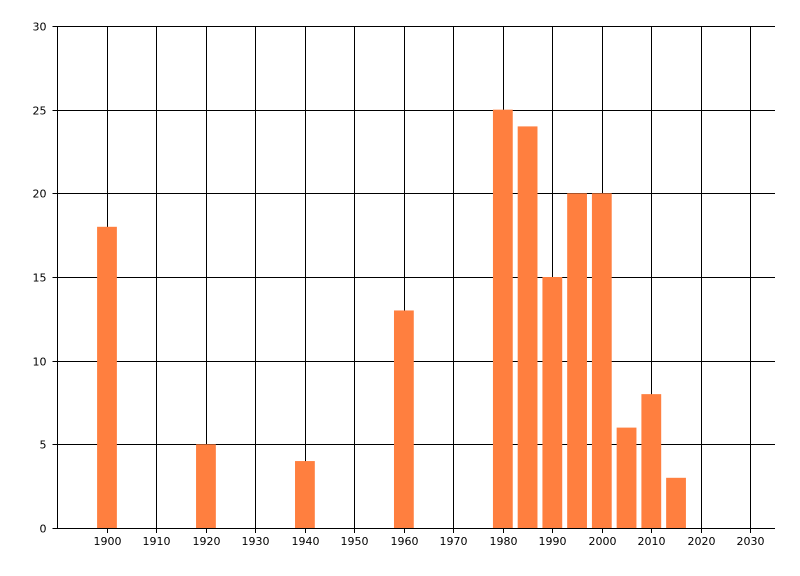 This screenshot has width=800, height=576. Describe the element at coordinates (40, 194) in the screenshot. I see `y-tick-label: 20` at that location.